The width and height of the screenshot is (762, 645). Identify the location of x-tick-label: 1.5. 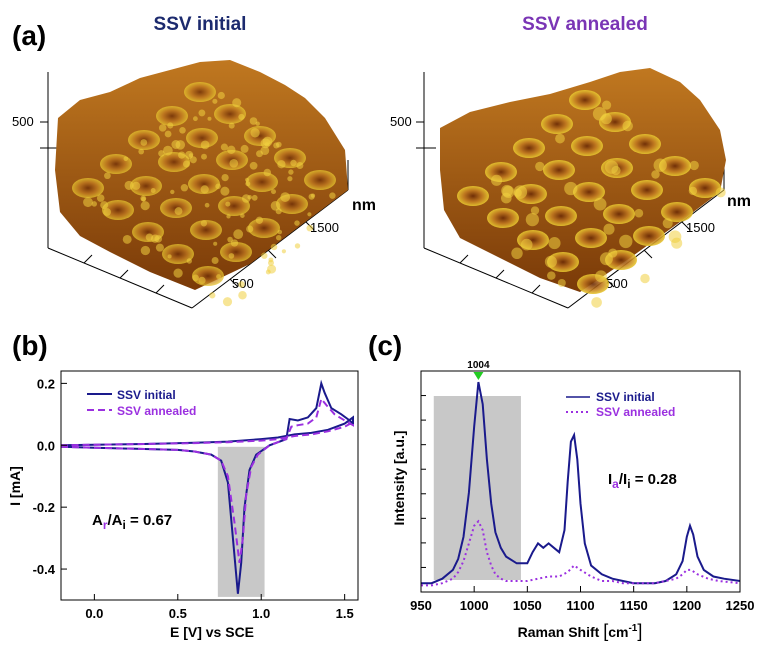
(345, 613).